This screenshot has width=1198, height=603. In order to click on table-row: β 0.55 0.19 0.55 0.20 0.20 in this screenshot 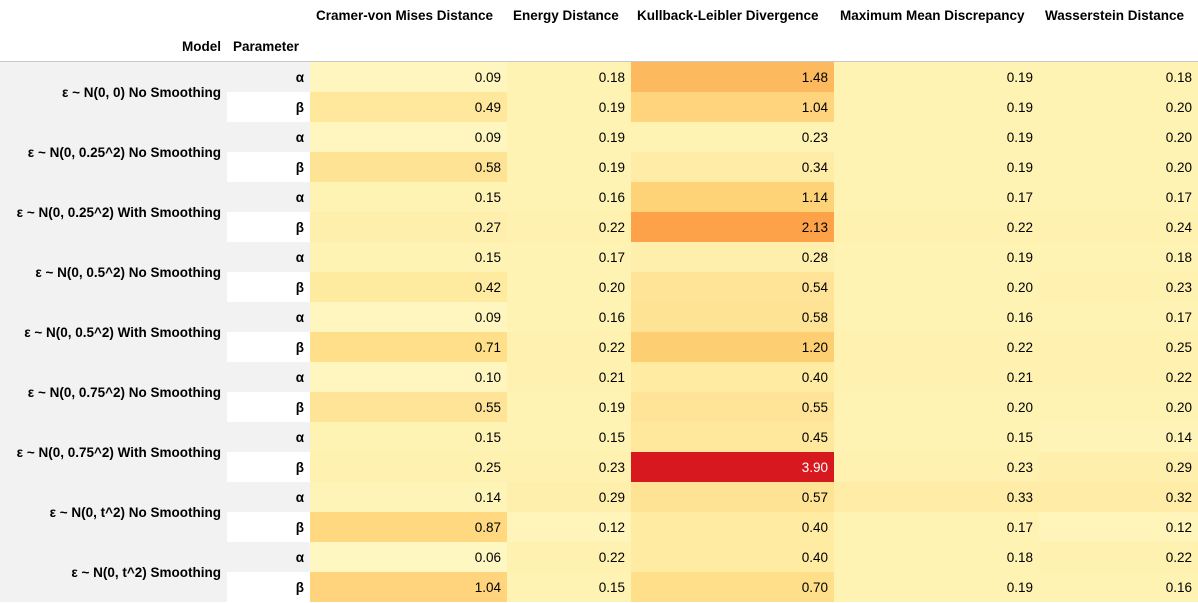, I will do `click(599, 407)`.